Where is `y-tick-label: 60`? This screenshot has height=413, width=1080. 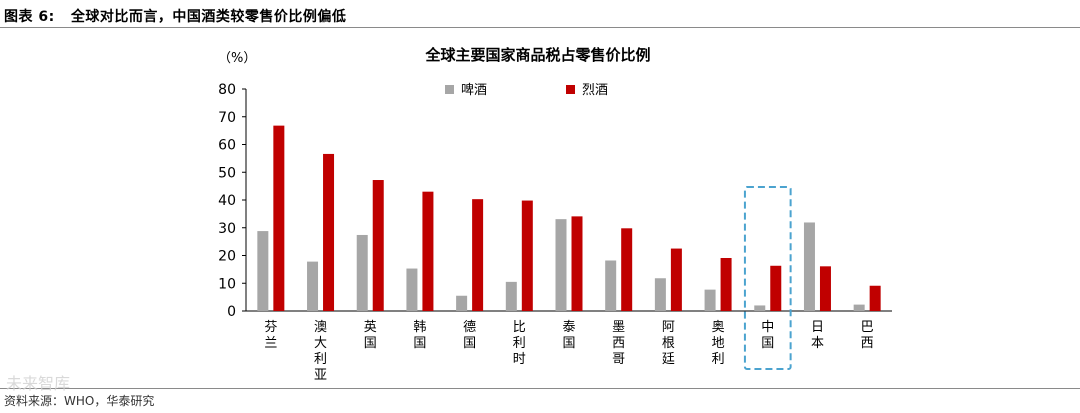
y-tick-label: 60 is located at coordinates (227, 146).